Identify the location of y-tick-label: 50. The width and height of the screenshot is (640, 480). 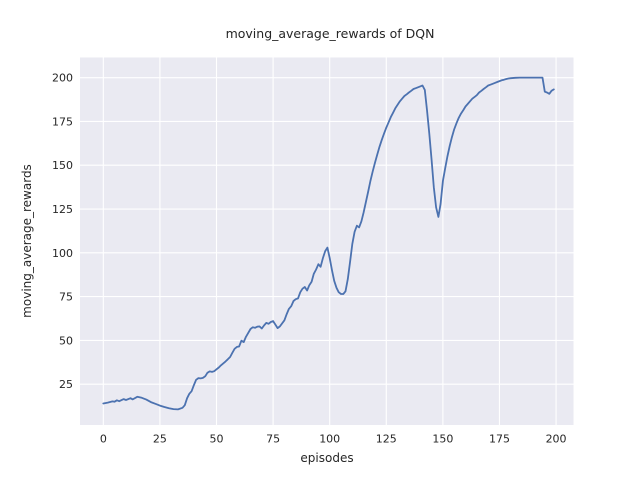
(66, 340).